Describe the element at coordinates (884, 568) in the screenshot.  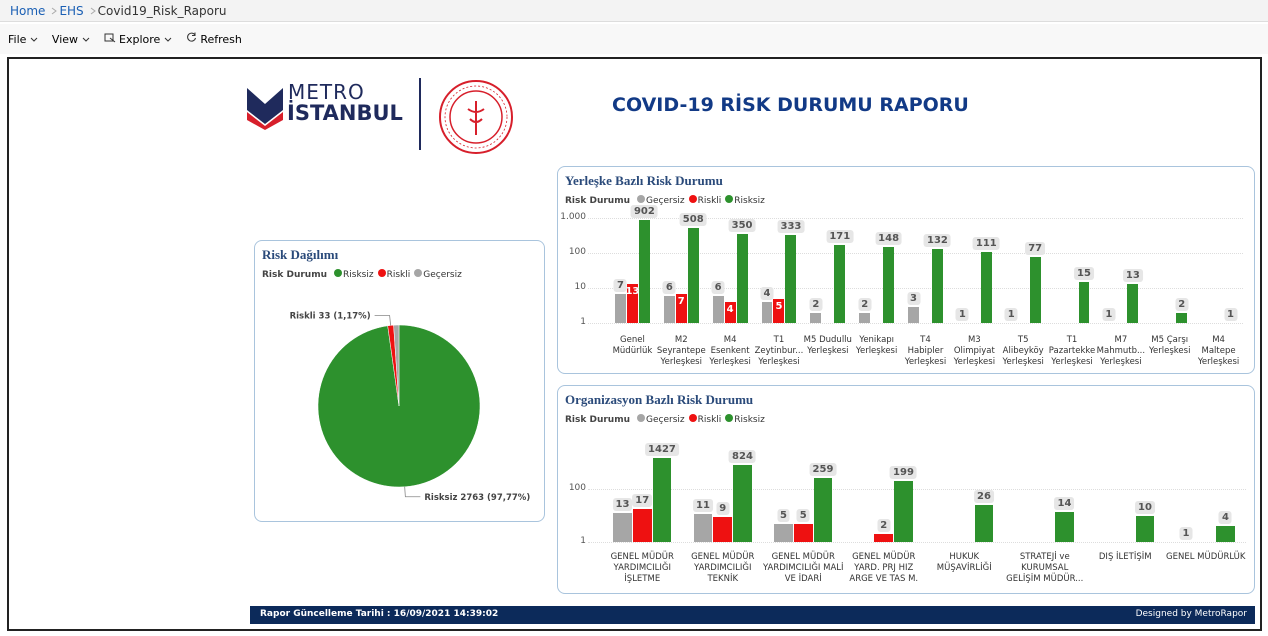
I see `x-tick-label: GENEL MÜDÜR YARD. PRJ HIZ ARGE VE TAS M.` at that location.